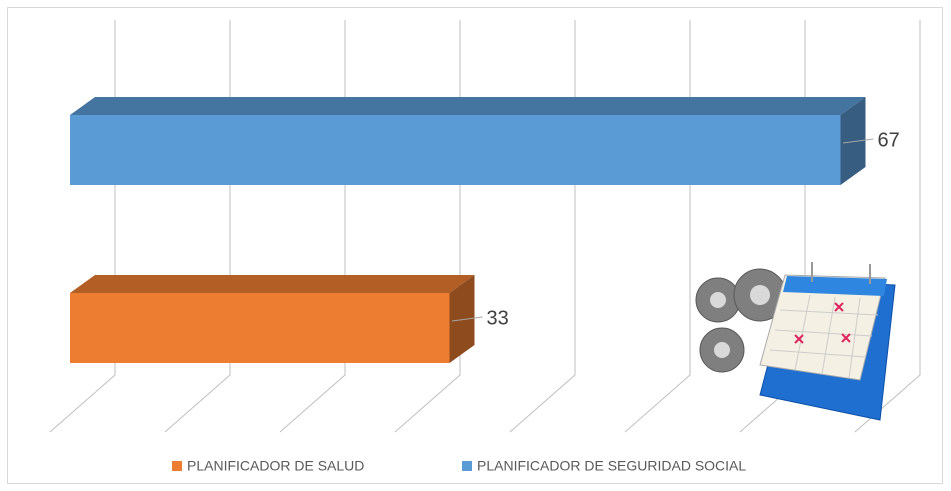  What do you see at coordinates (611, 466) in the screenshot?
I see `legend-label: PLANIFICADOR DE SEGURIDAD SOCIAL` at bounding box center [611, 466].